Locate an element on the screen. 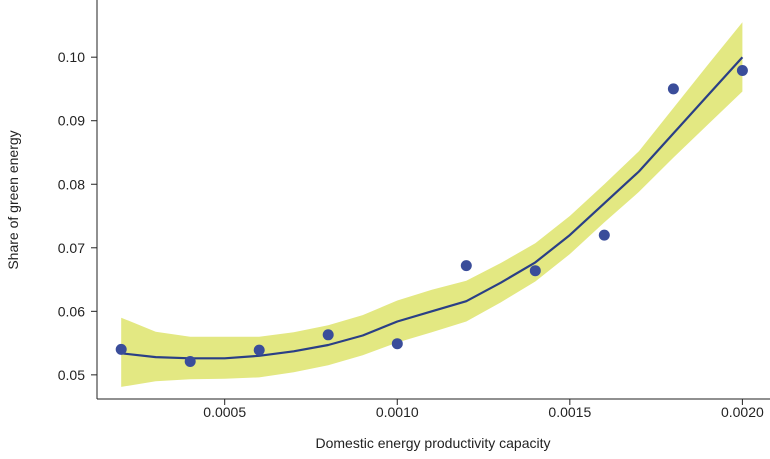 The height and width of the screenshot is (459, 770). y-tick-label: 0.08 is located at coordinates (71, 184).